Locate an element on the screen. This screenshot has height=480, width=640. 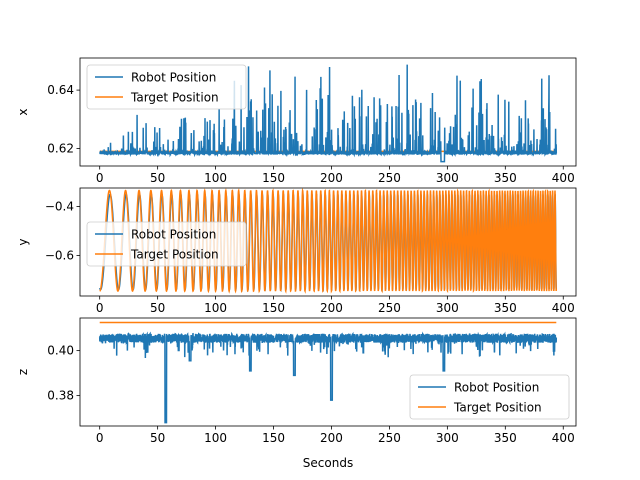
plot-area-x is located at coordinates (328, 113).